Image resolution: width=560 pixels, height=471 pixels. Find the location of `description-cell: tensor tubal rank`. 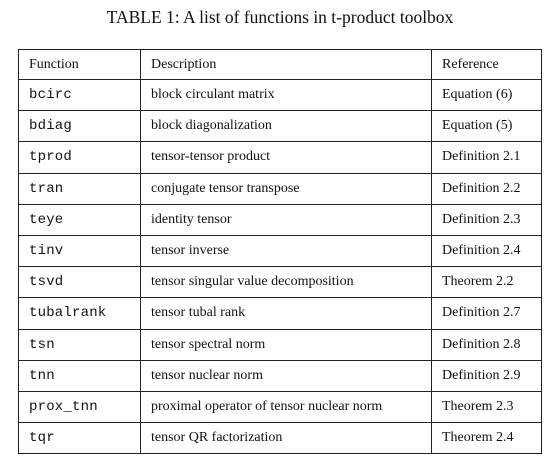

description-cell: tensor tubal rank is located at coordinates (286, 313).